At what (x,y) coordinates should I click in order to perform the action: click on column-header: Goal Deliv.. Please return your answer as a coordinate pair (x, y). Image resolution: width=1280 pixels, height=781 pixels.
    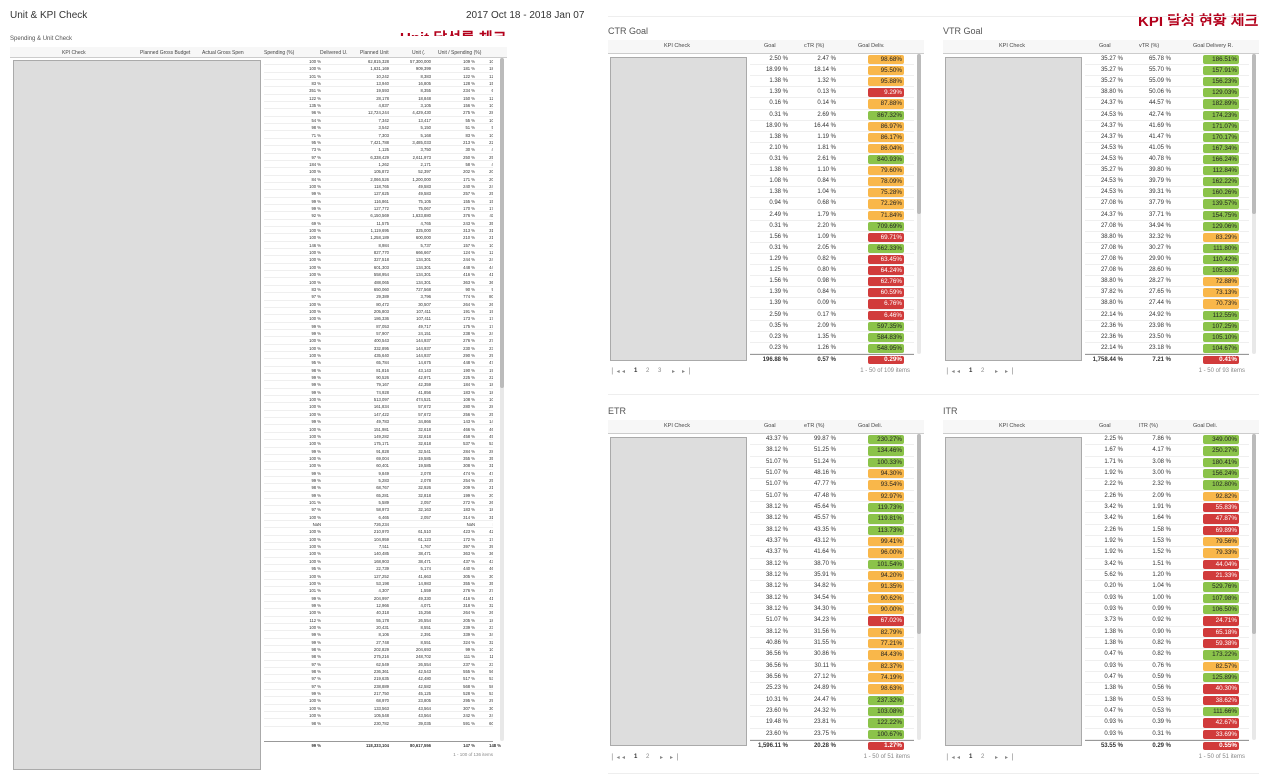
    Looking at the image, I should click on (871, 46).